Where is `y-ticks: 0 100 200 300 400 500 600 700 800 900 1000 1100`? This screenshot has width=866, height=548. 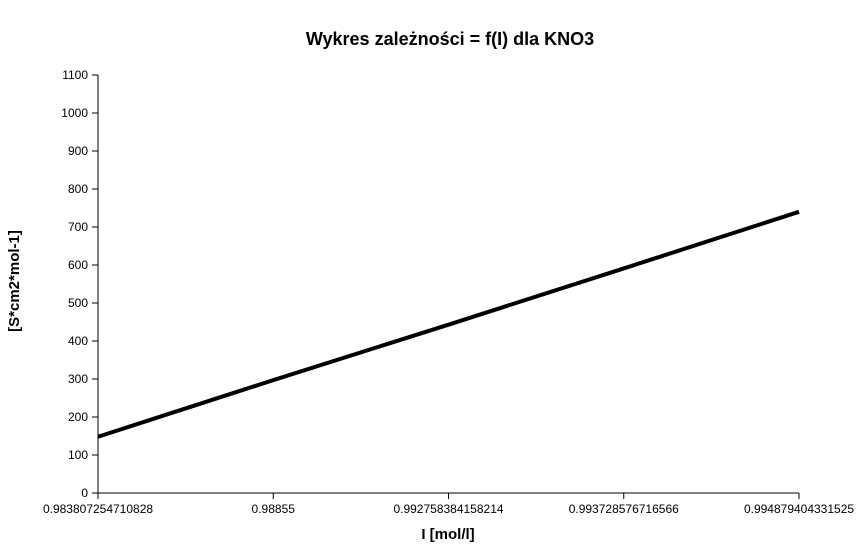 y-ticks: 0 100 200 300 400 500 600 700 800 900 1000 1100 is located at coordinates (79, 284).